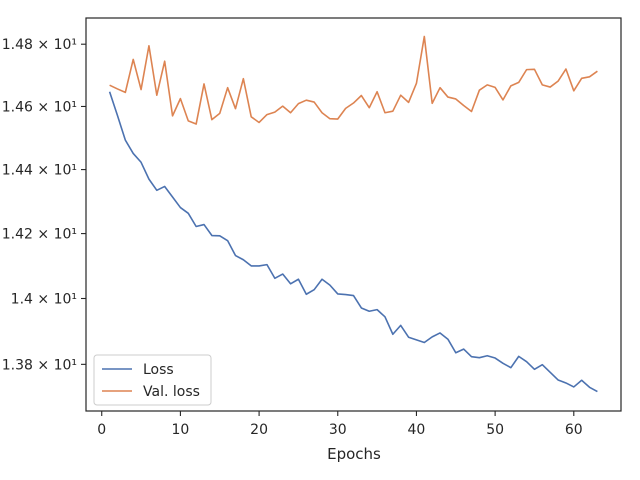  What do you see at coordinates (39, 365) in the screenshot?
I see `y-tick-label: 1.38 × 10¹` at bounding box center [39, 365].